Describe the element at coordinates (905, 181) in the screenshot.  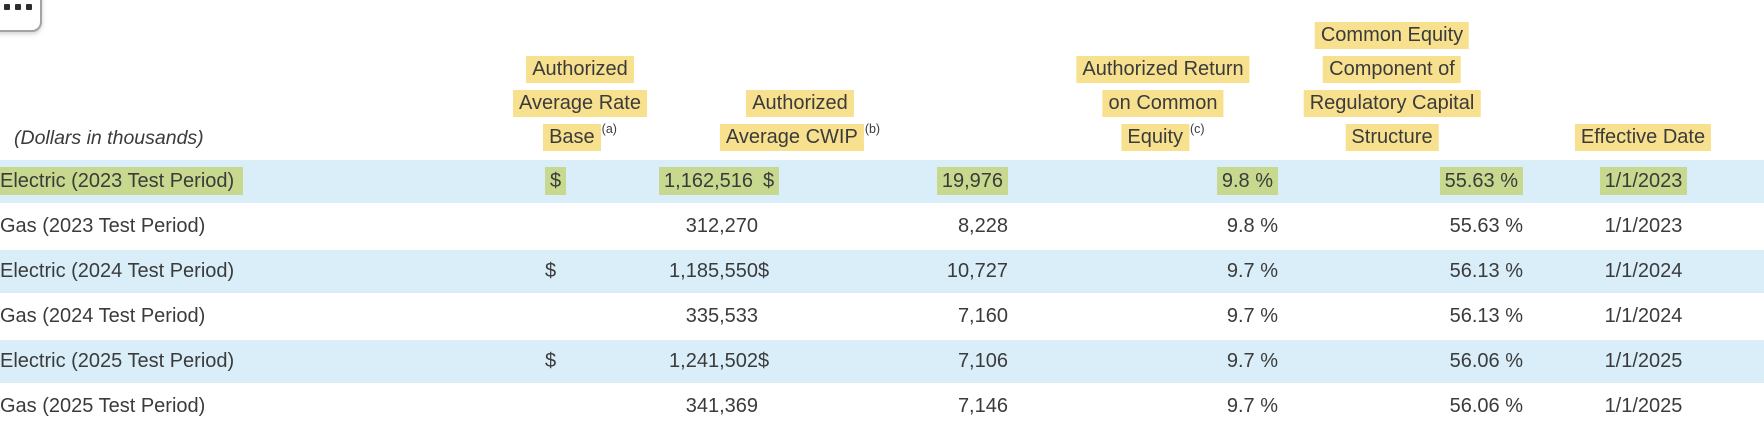
I see `cwip-cell: 19,976` at that location.